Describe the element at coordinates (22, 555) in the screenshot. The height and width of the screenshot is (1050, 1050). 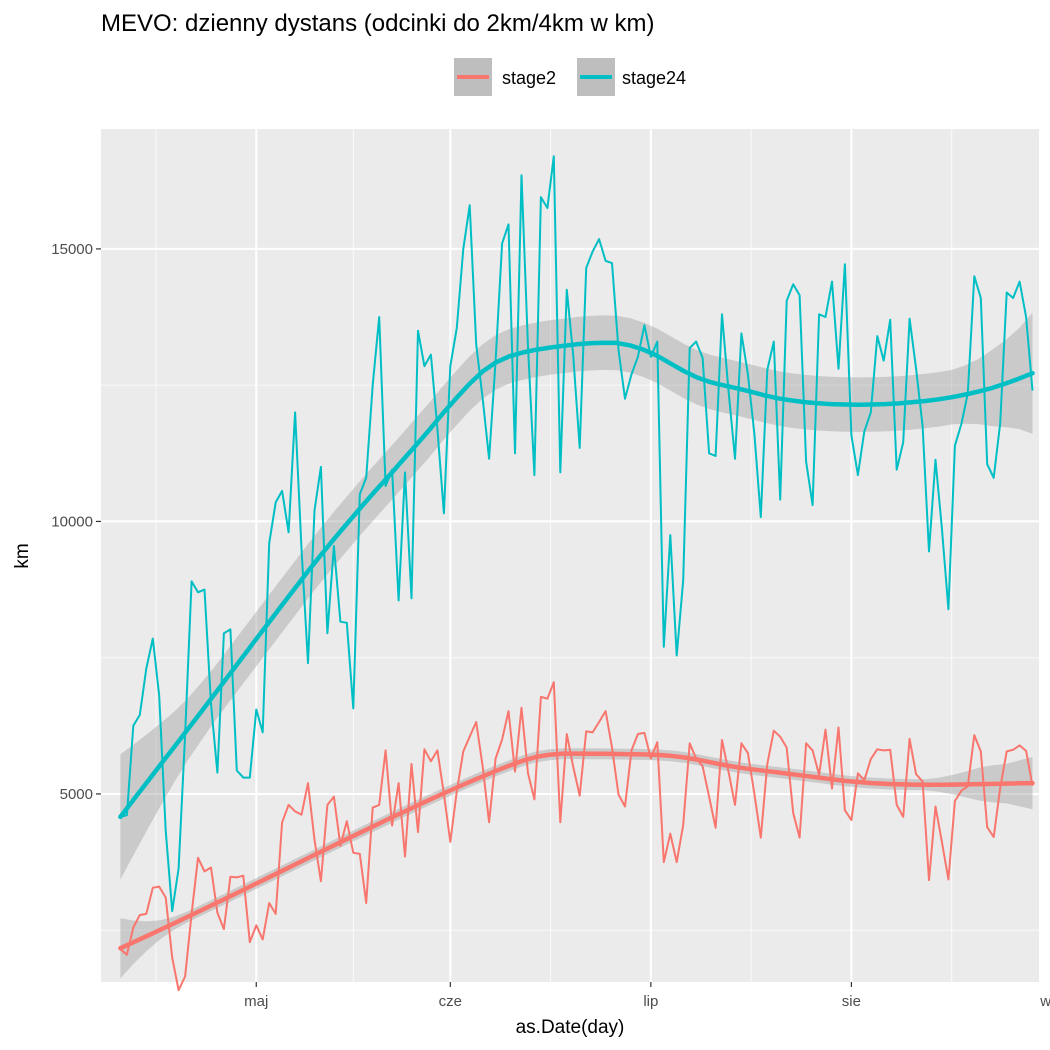
I see `y-axis-title: km` at that location.